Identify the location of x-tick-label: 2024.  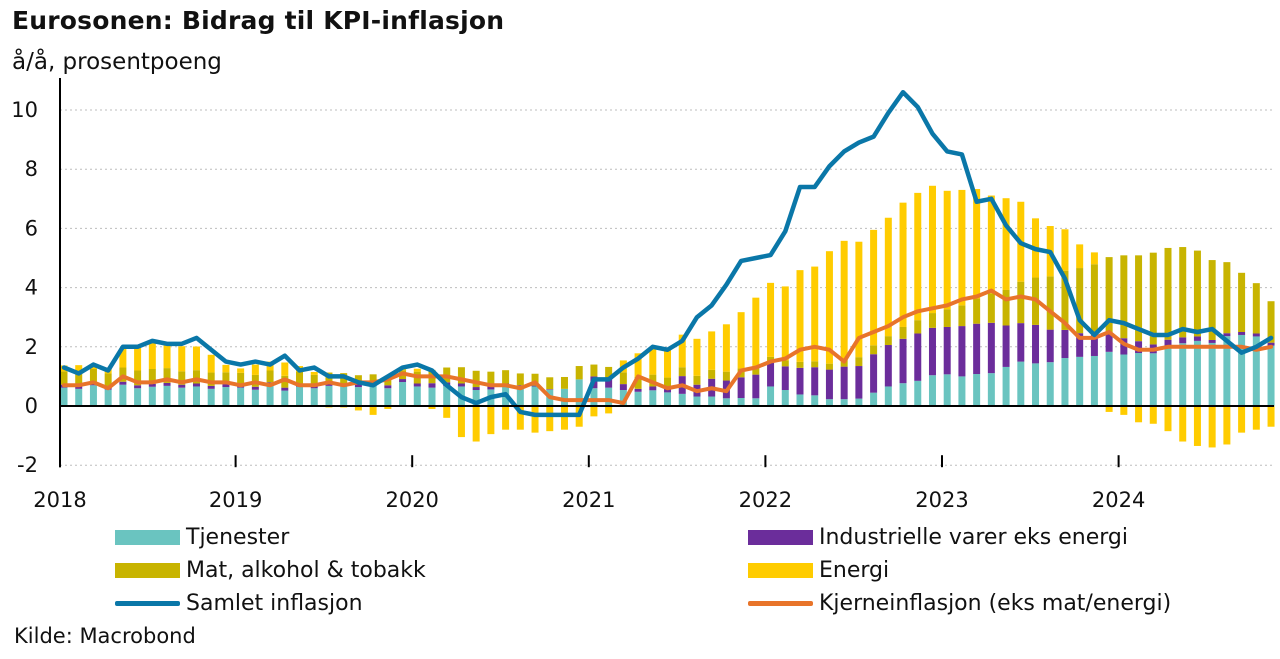
(1118, 500).